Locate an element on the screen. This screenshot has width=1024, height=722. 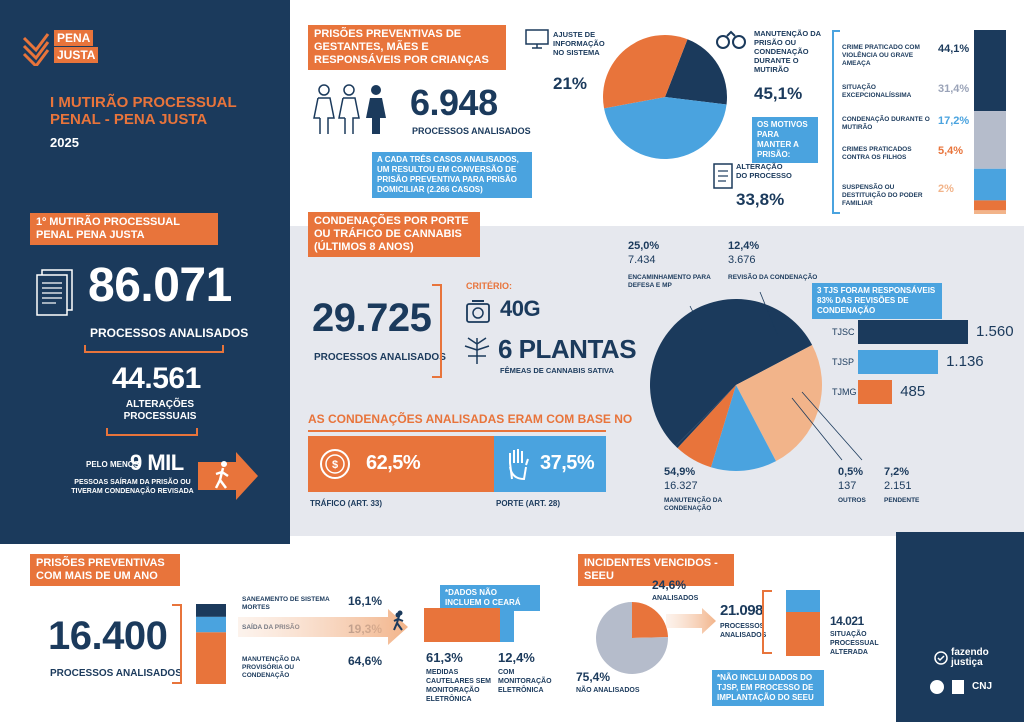
ajuste-pct: 21% is located at coordinates (570, 83).